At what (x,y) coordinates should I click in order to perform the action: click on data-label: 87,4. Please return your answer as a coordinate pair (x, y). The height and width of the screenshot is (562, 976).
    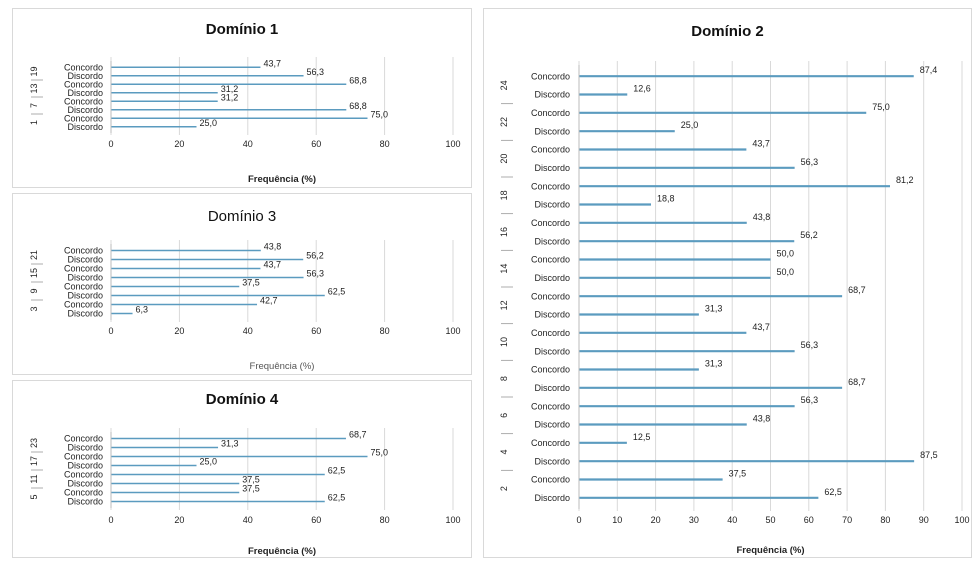
    Looking at the image, I should click on (929, 70).